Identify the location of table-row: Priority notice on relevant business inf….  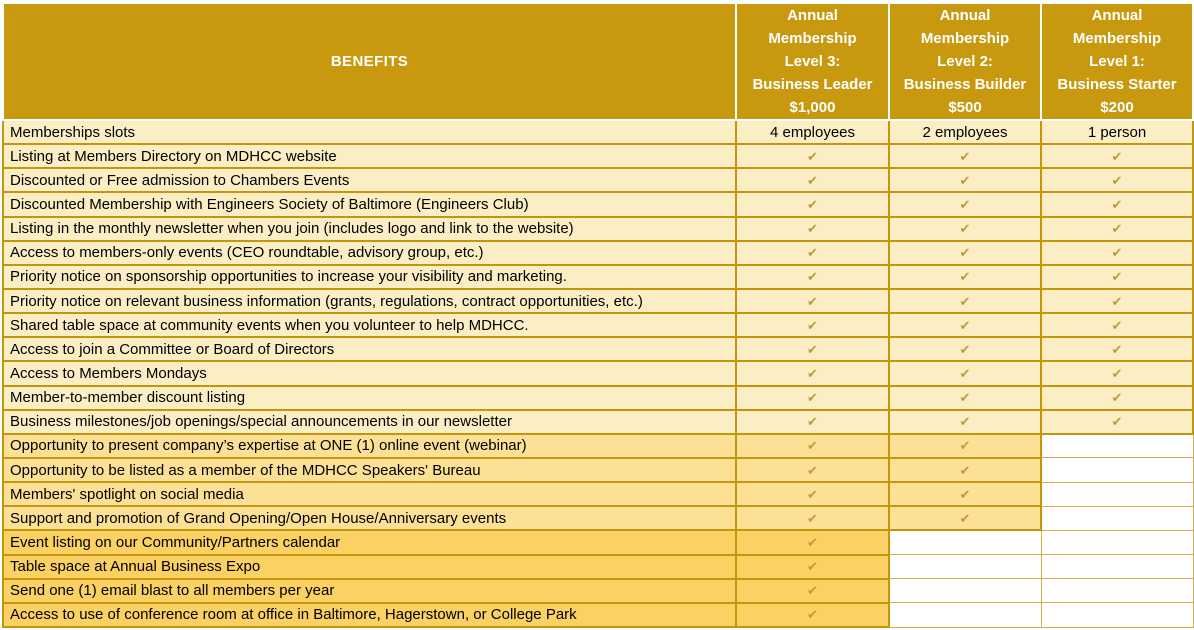
(598, 301).